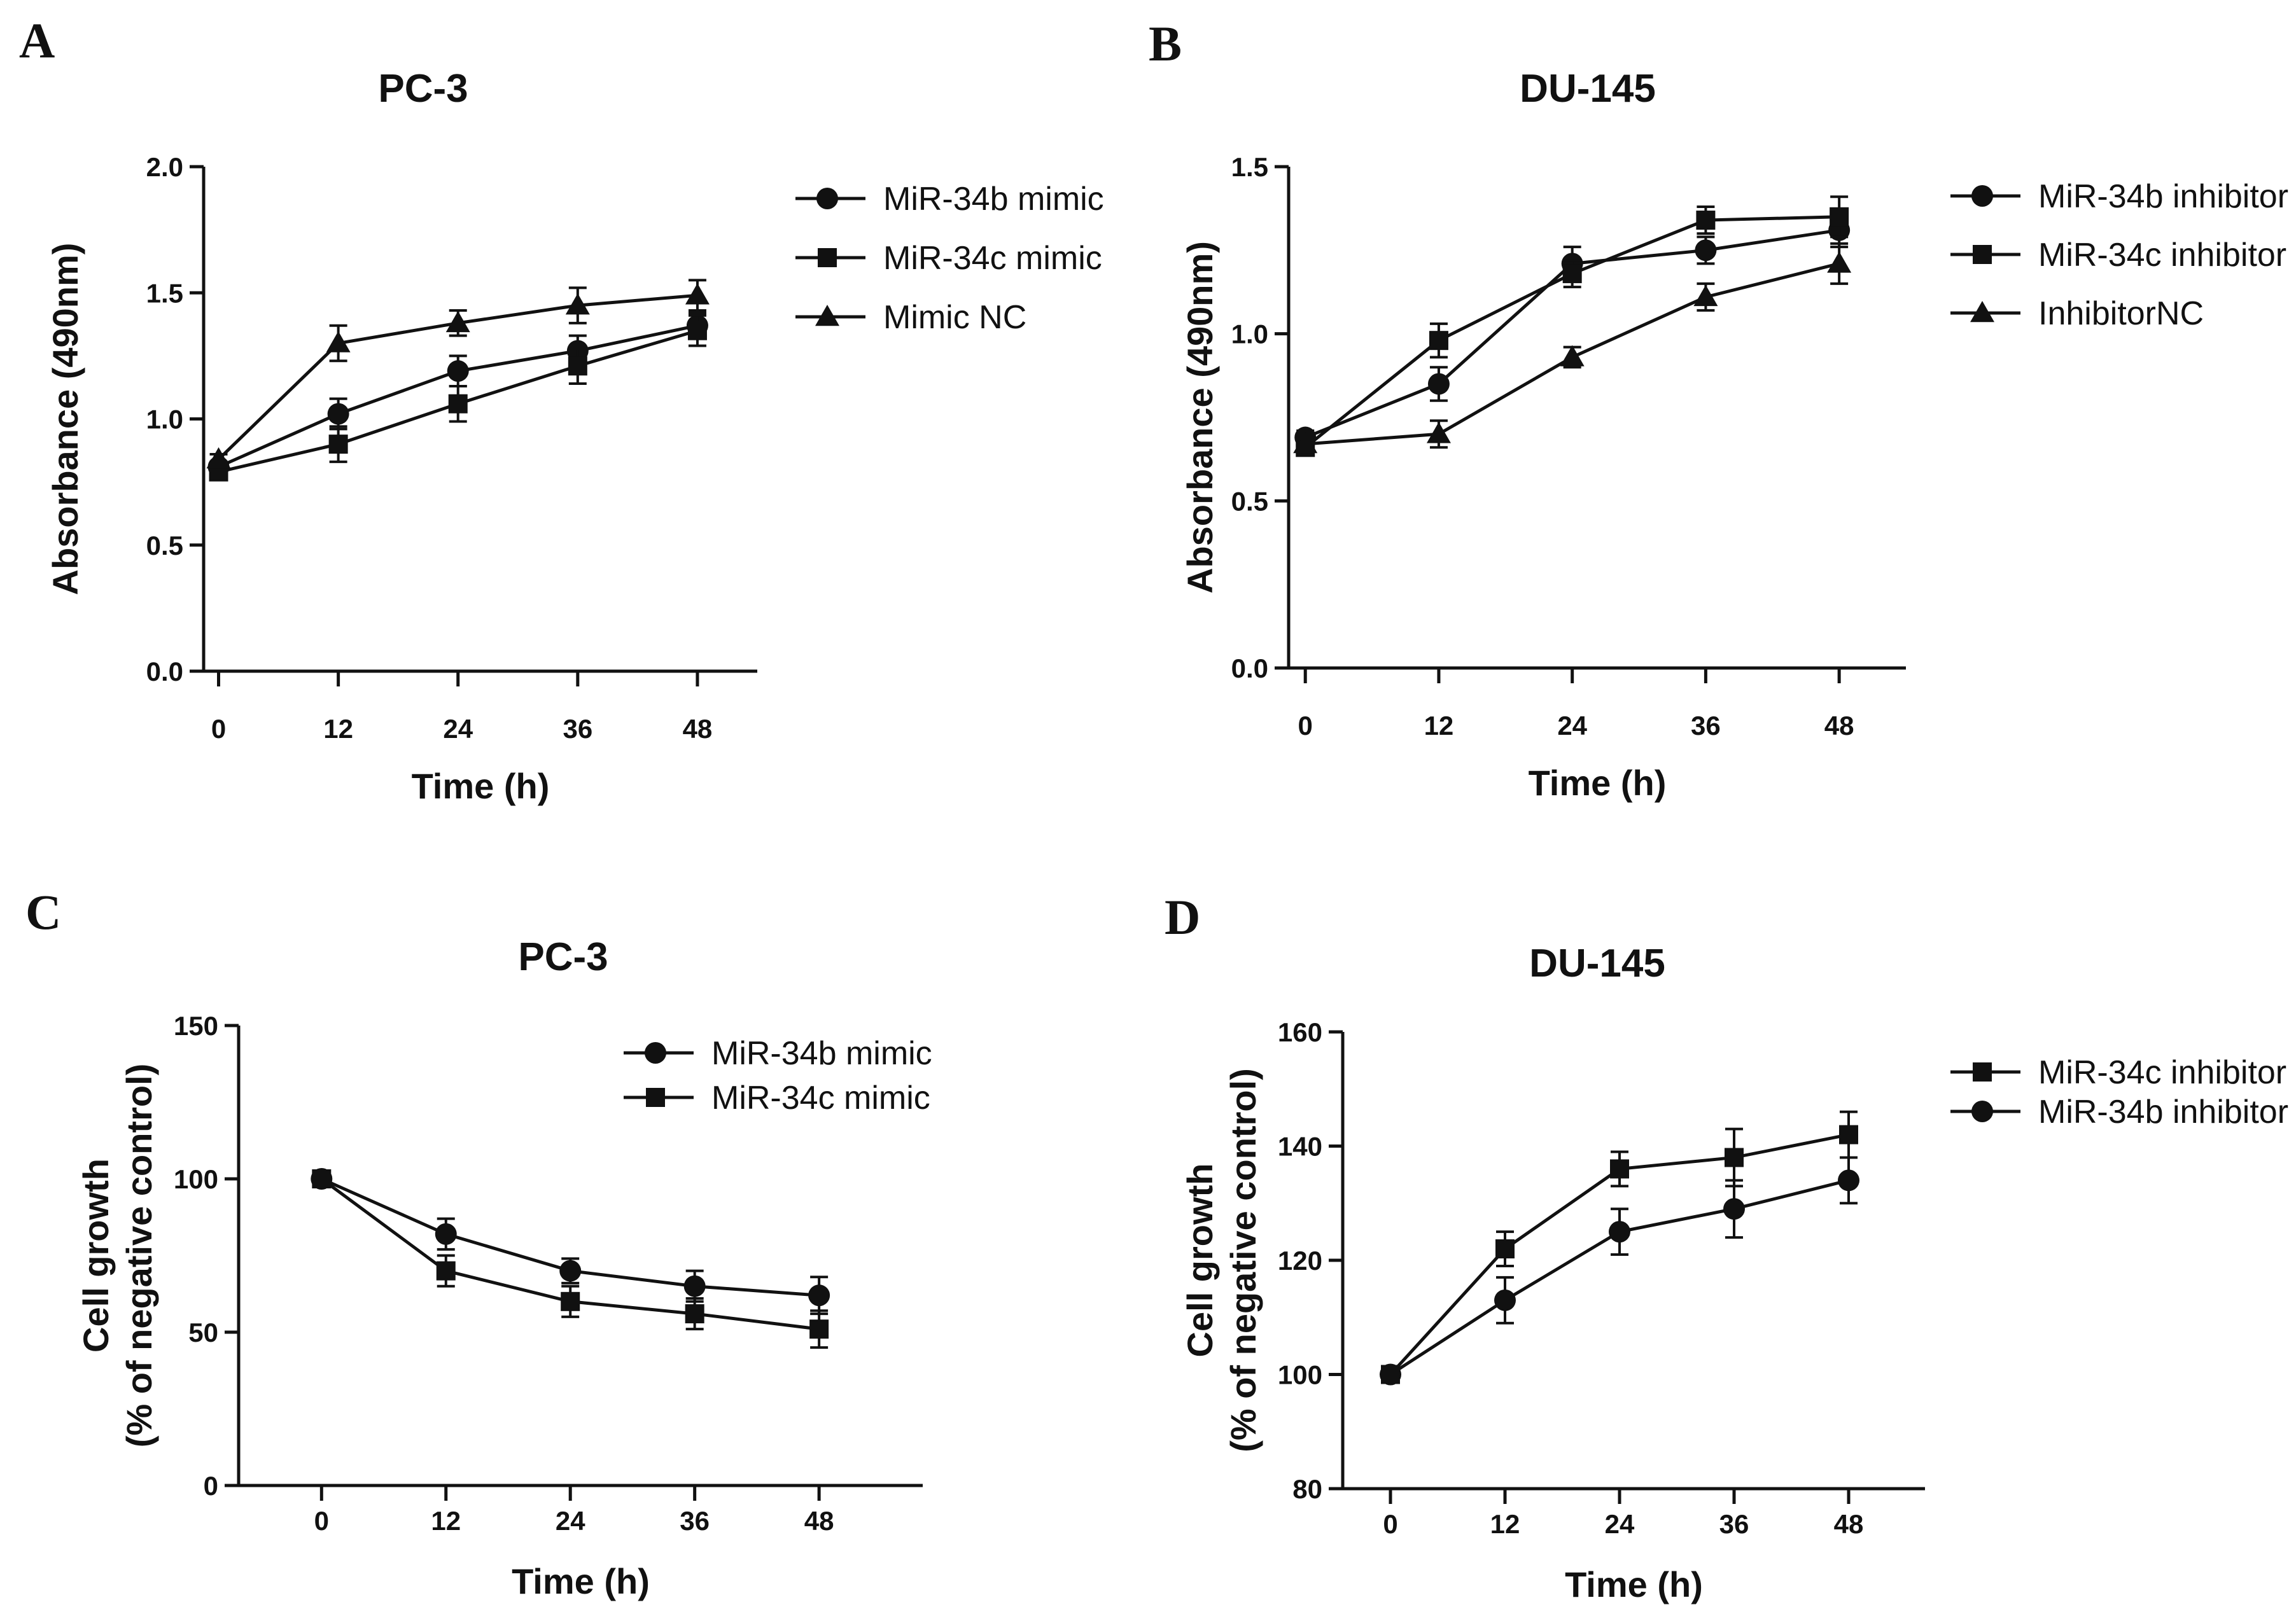  What do you see at coordinates (1300, 1261) in the screenshot?
I see `y-tick-label: 120` at bounding box center [1300, 1261].